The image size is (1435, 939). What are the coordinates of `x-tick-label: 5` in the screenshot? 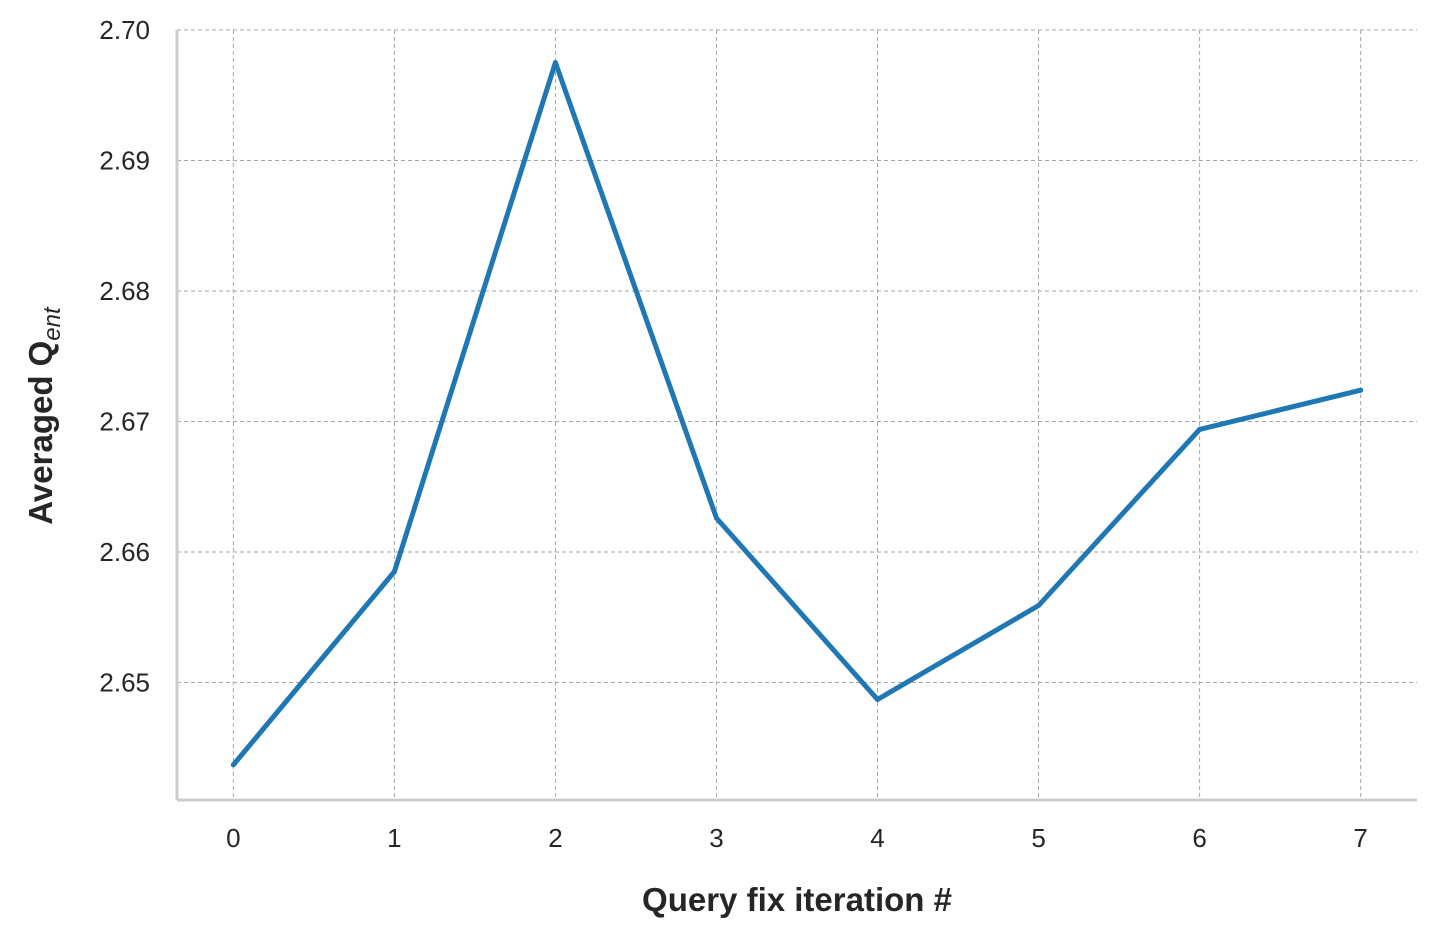 It's located at (1038, 838).